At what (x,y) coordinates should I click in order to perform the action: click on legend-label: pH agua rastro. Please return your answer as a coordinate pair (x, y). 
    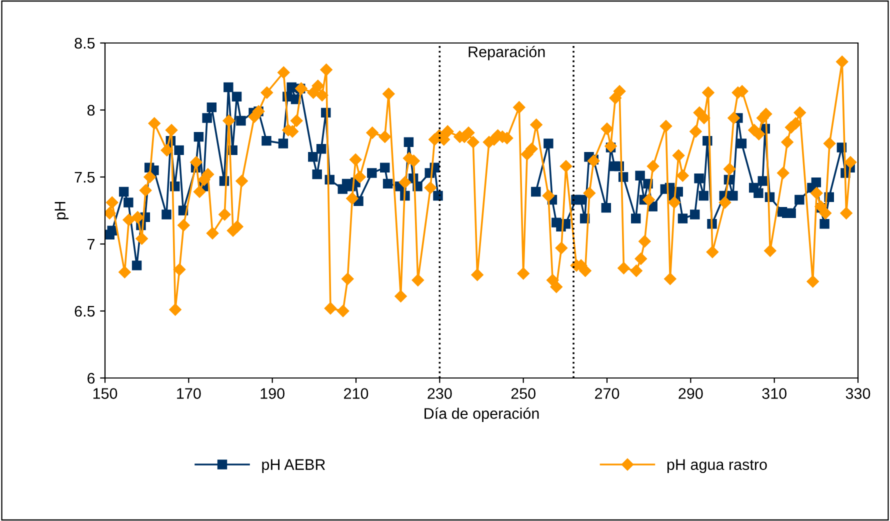
    Looking at the image, I should click on (717, 466).